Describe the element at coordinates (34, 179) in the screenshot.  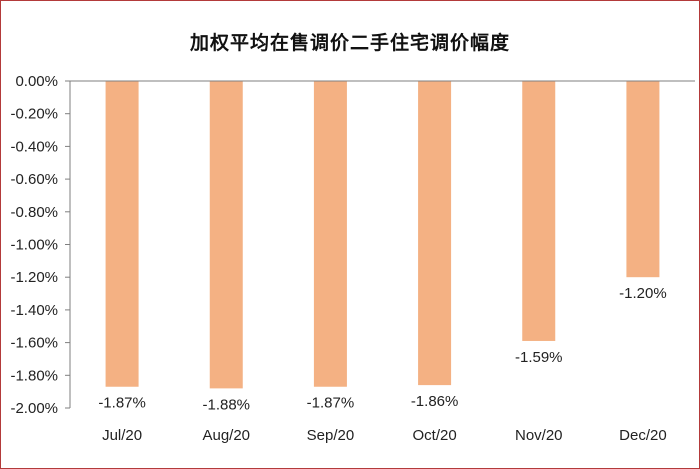
I see `y-tick-label: -0.60%` at that location.